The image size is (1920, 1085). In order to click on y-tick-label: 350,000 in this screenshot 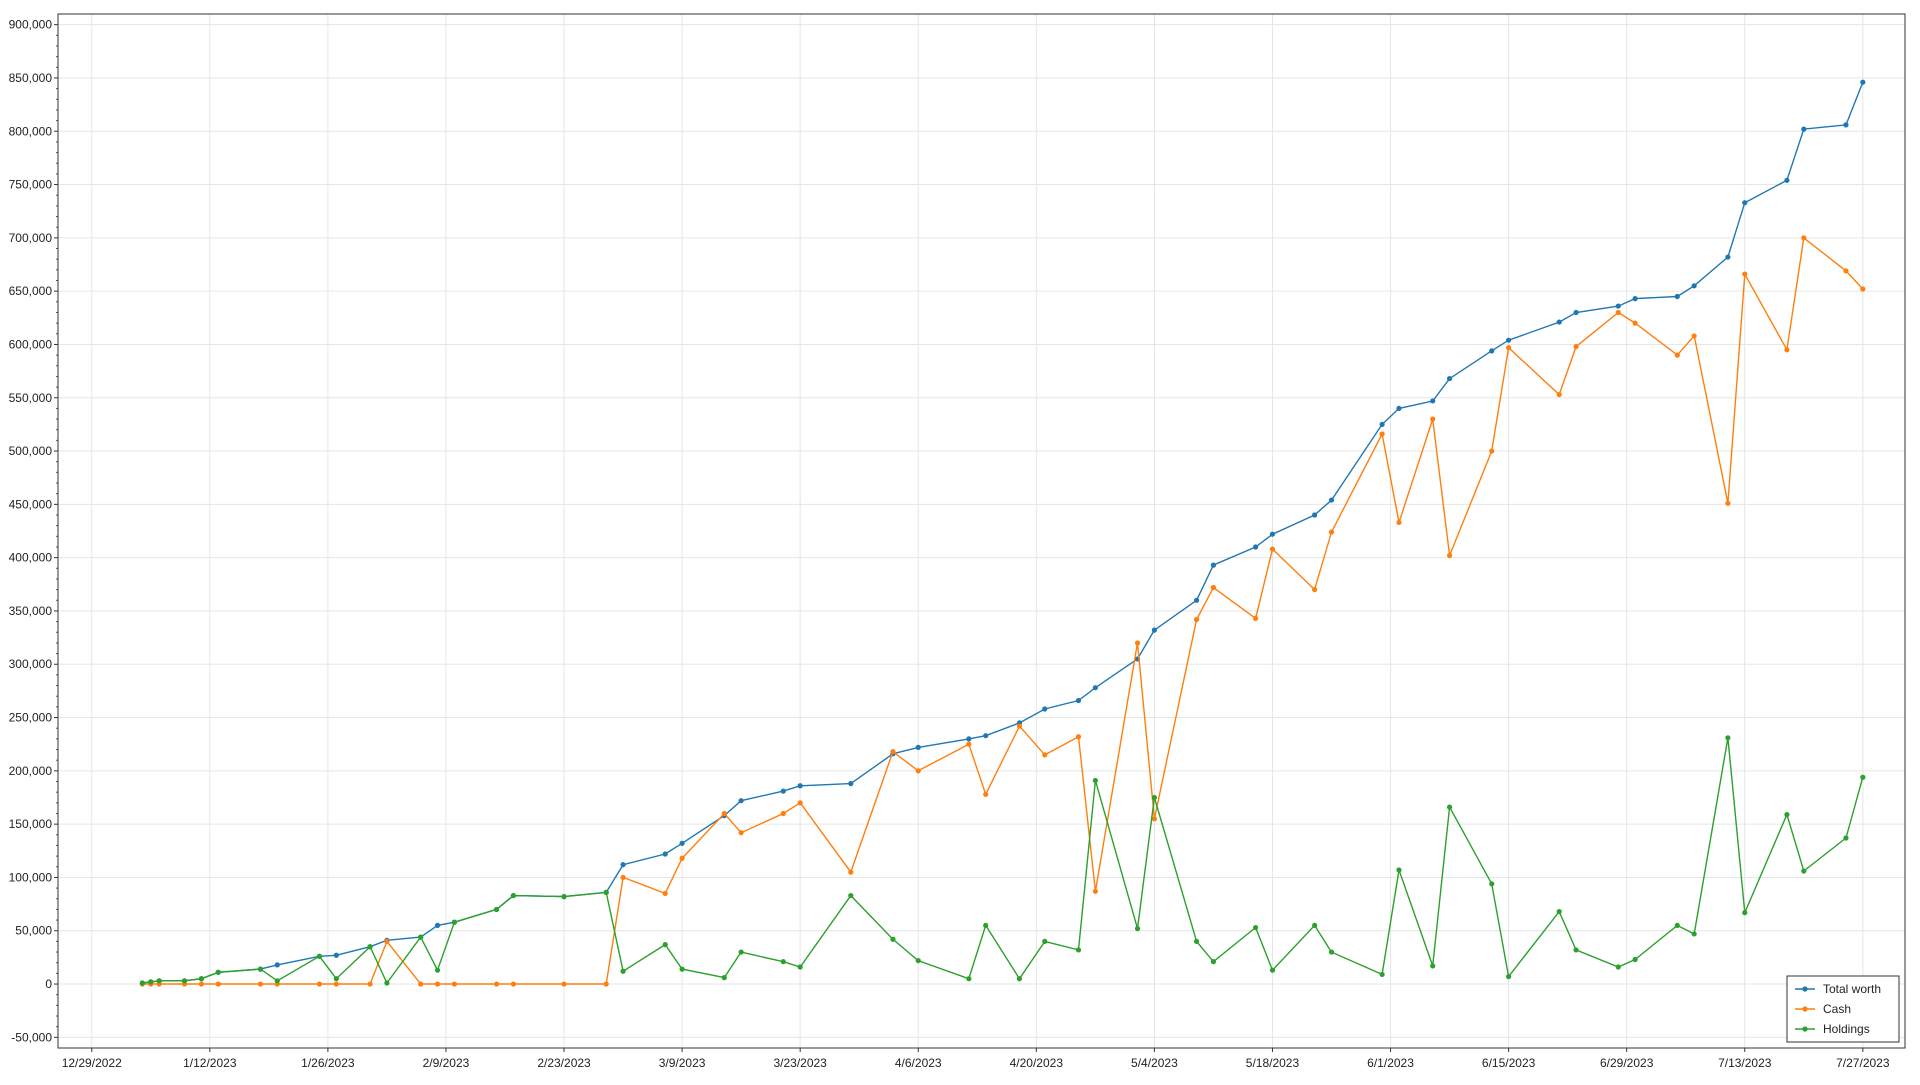, I will do `click(31, 611)`.